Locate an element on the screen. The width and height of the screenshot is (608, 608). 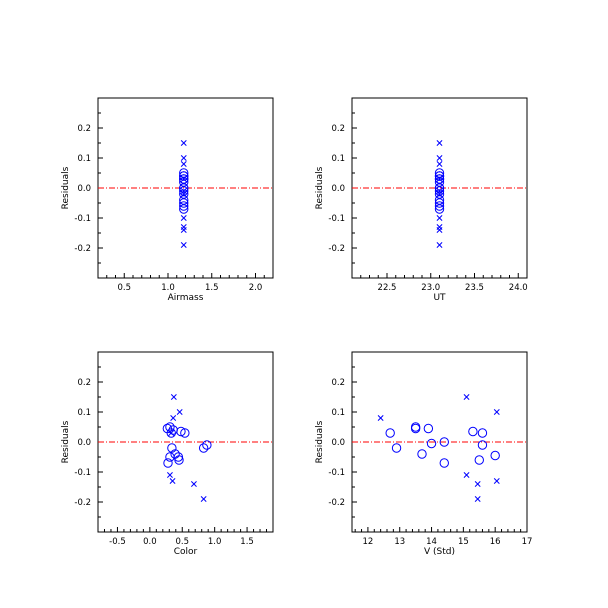
x-tick-label: 14 is located at coordinates (431, 542).